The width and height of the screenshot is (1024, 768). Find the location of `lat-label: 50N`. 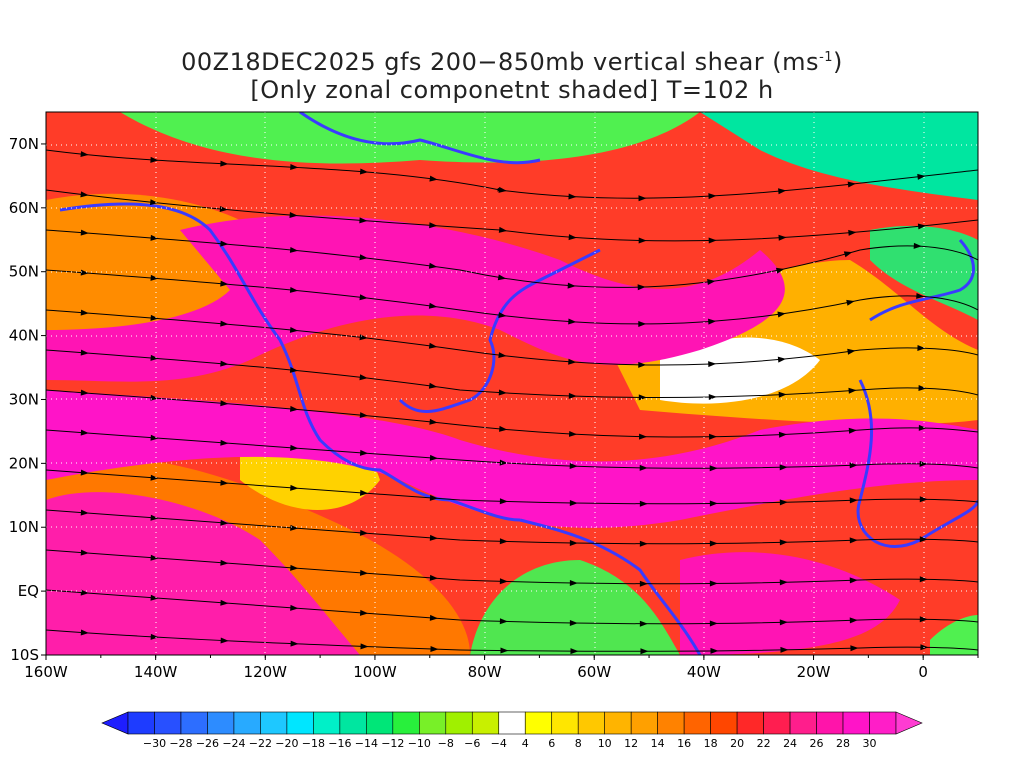

lat-label: 50N is located at coordinates (24, 272).